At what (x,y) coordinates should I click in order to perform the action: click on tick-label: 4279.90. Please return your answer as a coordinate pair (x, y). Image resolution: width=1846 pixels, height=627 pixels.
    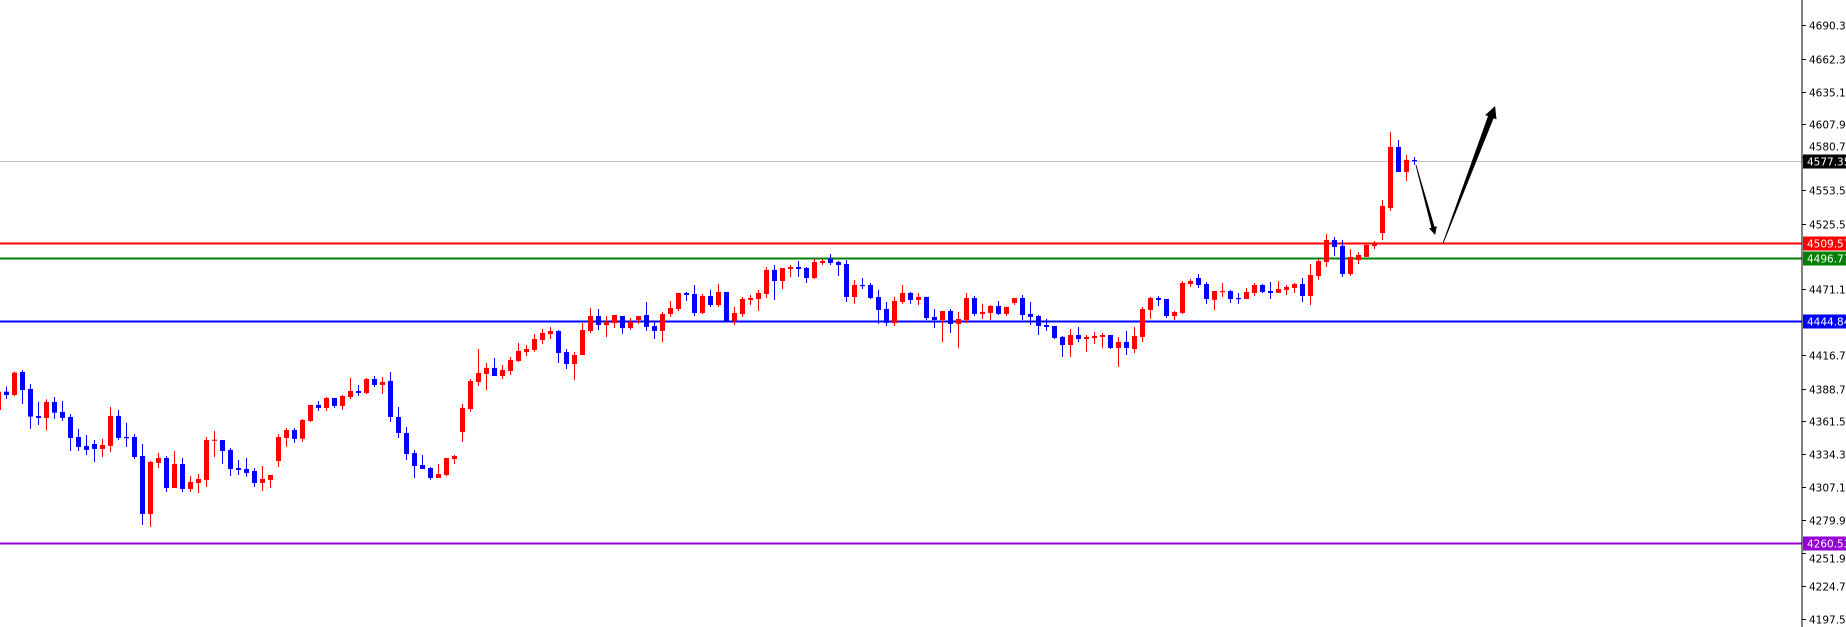
    Looking at the image, I should click on (1827, 522).